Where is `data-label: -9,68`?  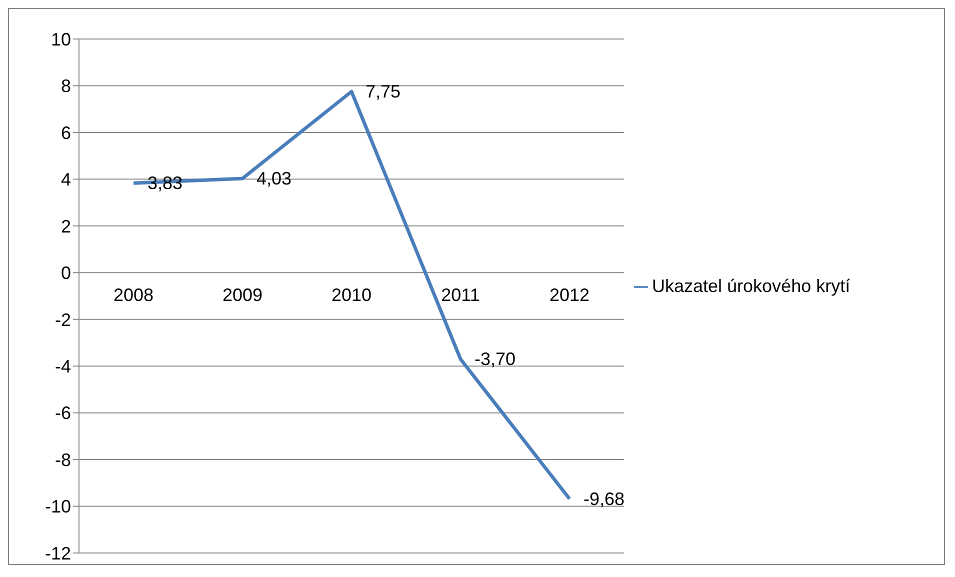
data-label: -9,68 is located at coordinates (604, 498).